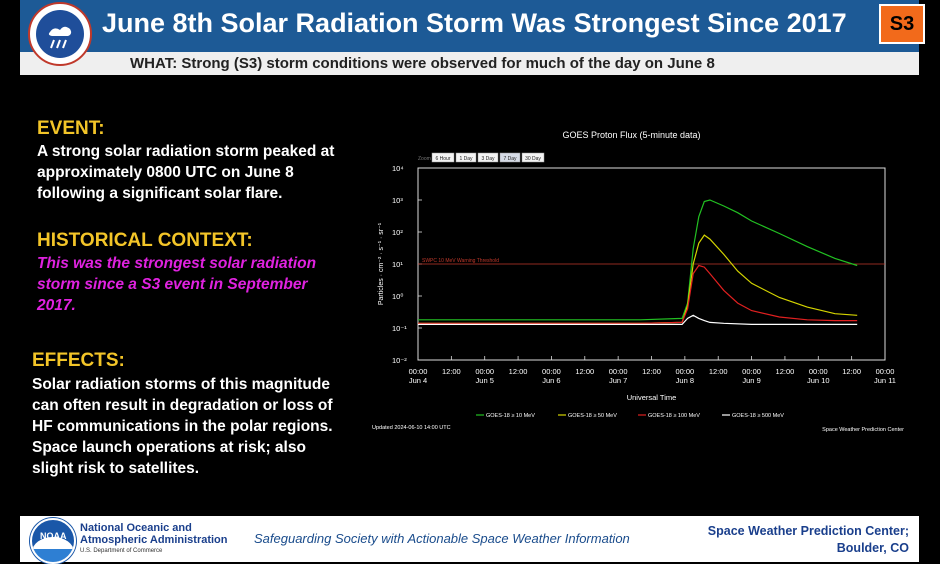 This screenshot has width=940, height=564. What do you see at coordinates (169, 447) in the screenshot?
I see `effects-line: Space launch operations at risk; also` at bounding box center [169, 447].